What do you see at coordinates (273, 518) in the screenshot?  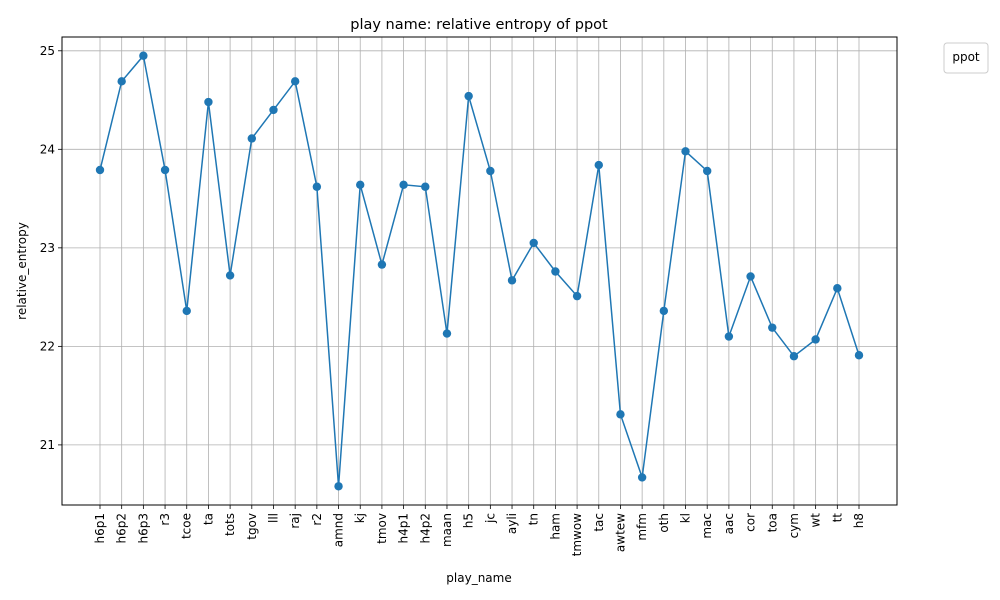 I see `x-tick-label: lll` at bounding box center [273, 518].